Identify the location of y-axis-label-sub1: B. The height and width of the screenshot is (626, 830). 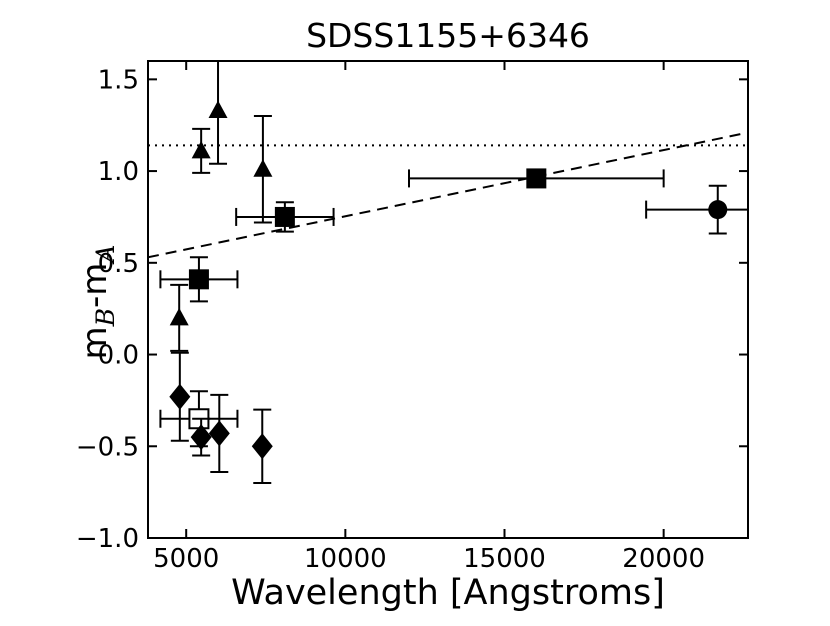
(105, 317).